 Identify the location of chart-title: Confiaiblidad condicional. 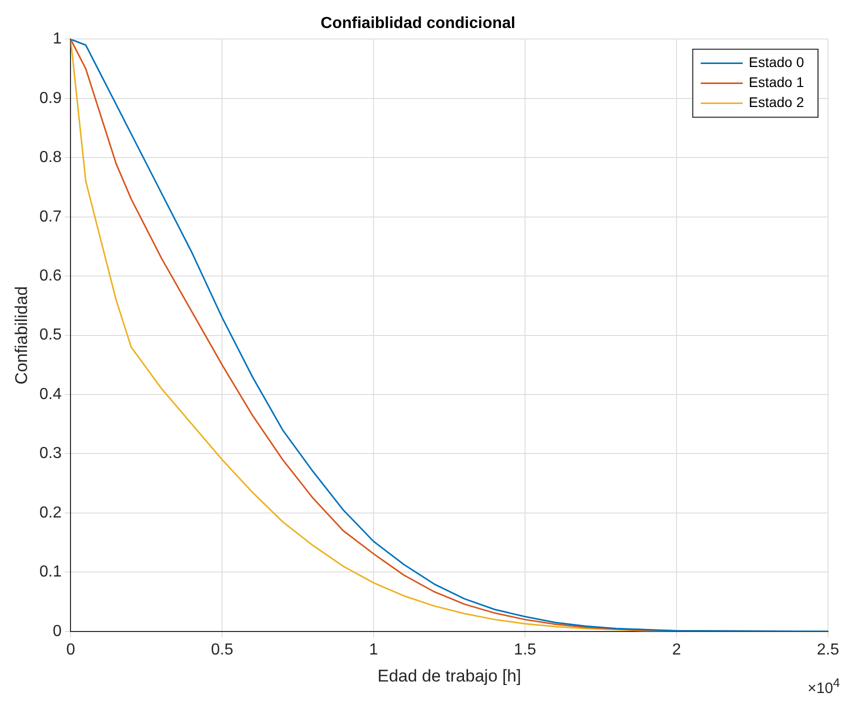
(418, 23).